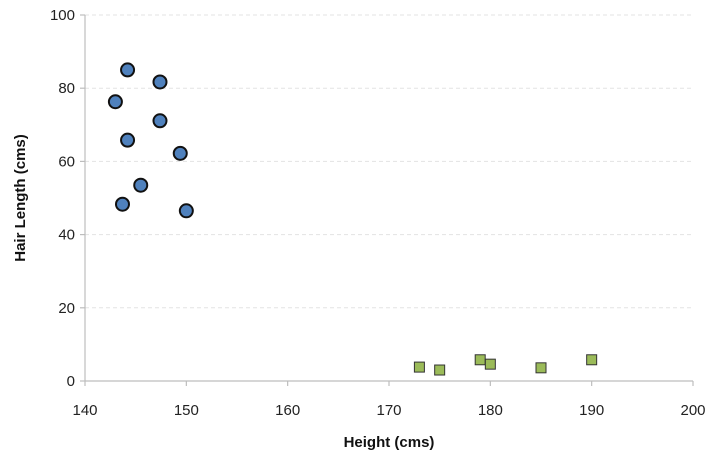  Describe the element at coordinates (186, 410) in the screenshot. I see `x-tick-label: 150` at that location.